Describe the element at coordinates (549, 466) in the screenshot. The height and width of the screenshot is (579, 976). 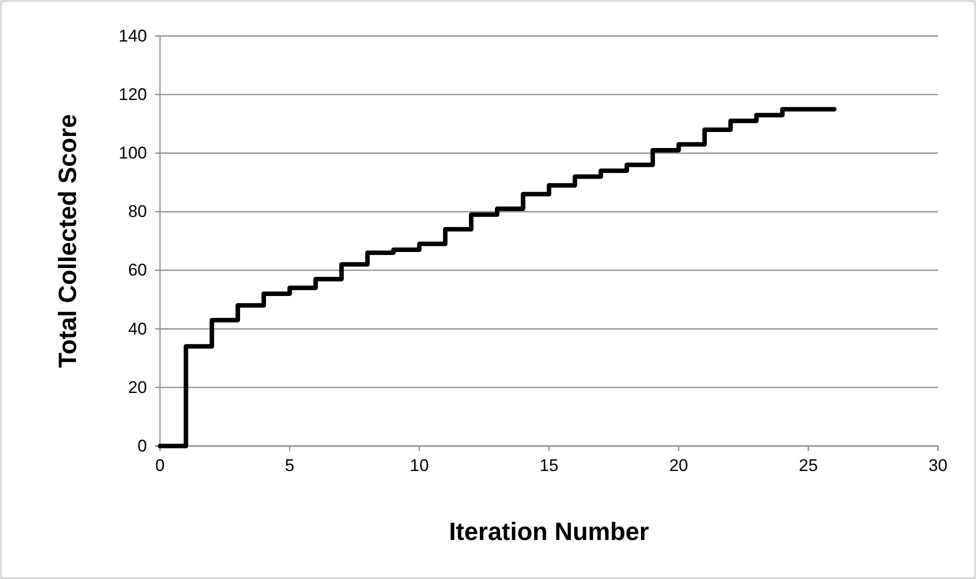
I see `x-tick-label: 15` at that location.